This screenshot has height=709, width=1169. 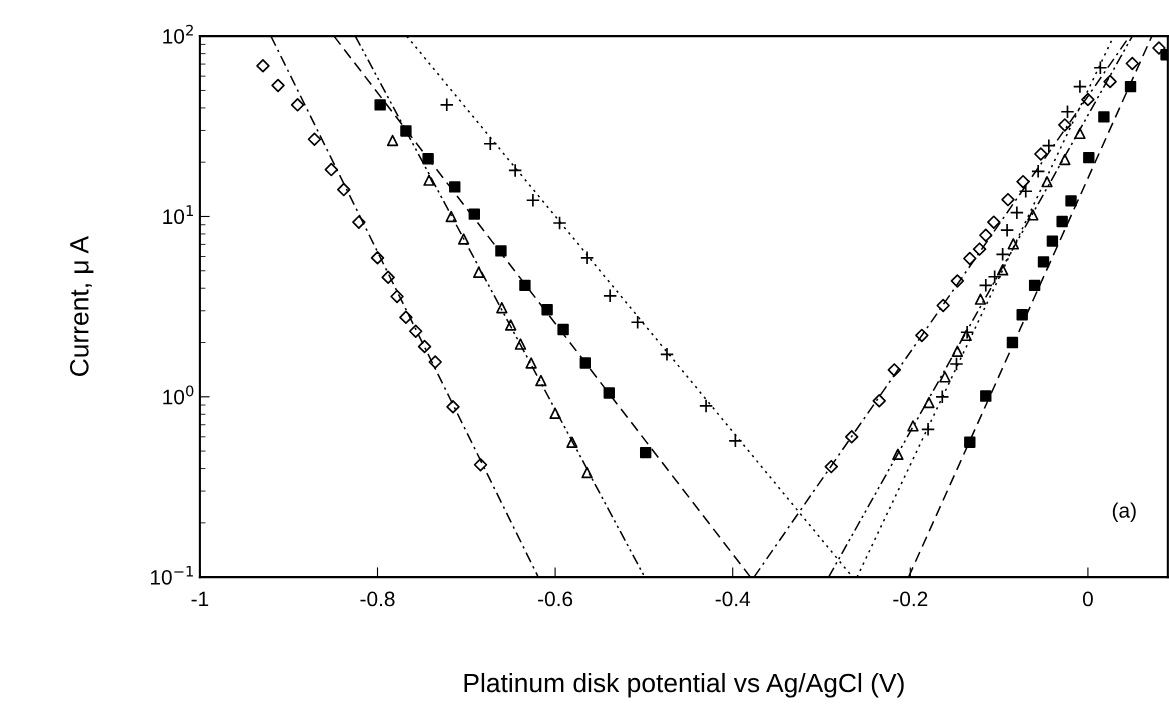 What do you see at coordinates (178, 215) in the screenshot?
I see `y-tick-label: 10$^{1}$` at bounding box center [178, 215].